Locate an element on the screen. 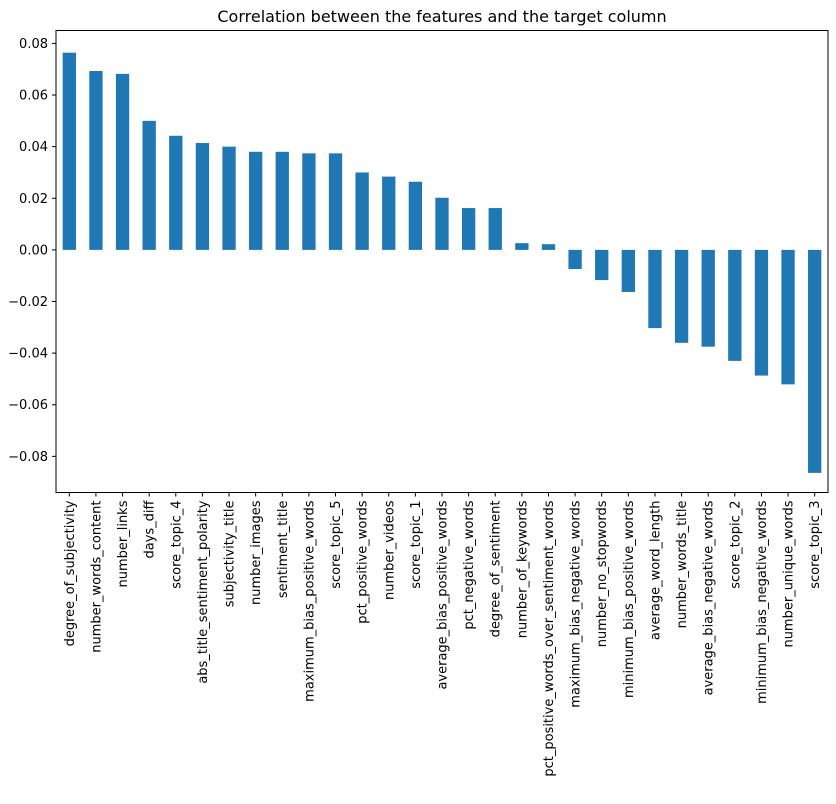  x-tick-label: average_word_length is located at coordinates (655, 571).